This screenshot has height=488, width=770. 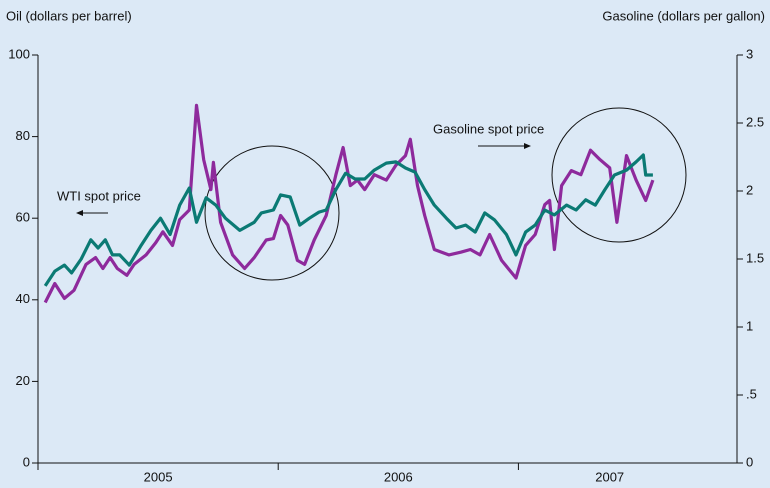 What do you see at coordinates (23, 217) in the screenshot?
I see `y-tick-label: 60` at bounding box center [23, 217].